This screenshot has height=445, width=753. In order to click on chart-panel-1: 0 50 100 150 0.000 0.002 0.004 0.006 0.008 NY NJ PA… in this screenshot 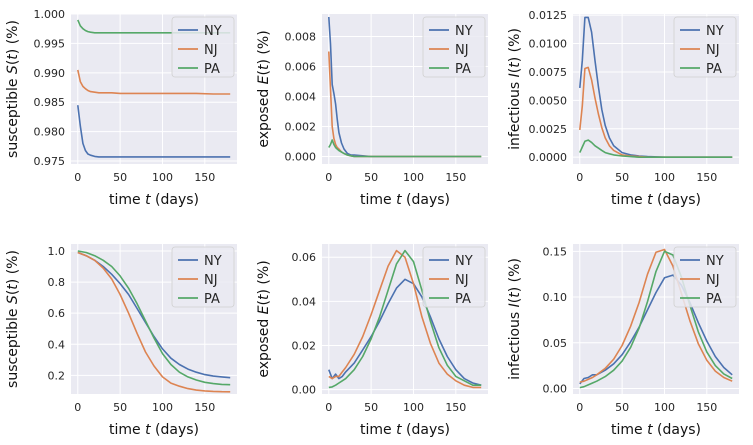, I will do `click(372, 111)`.